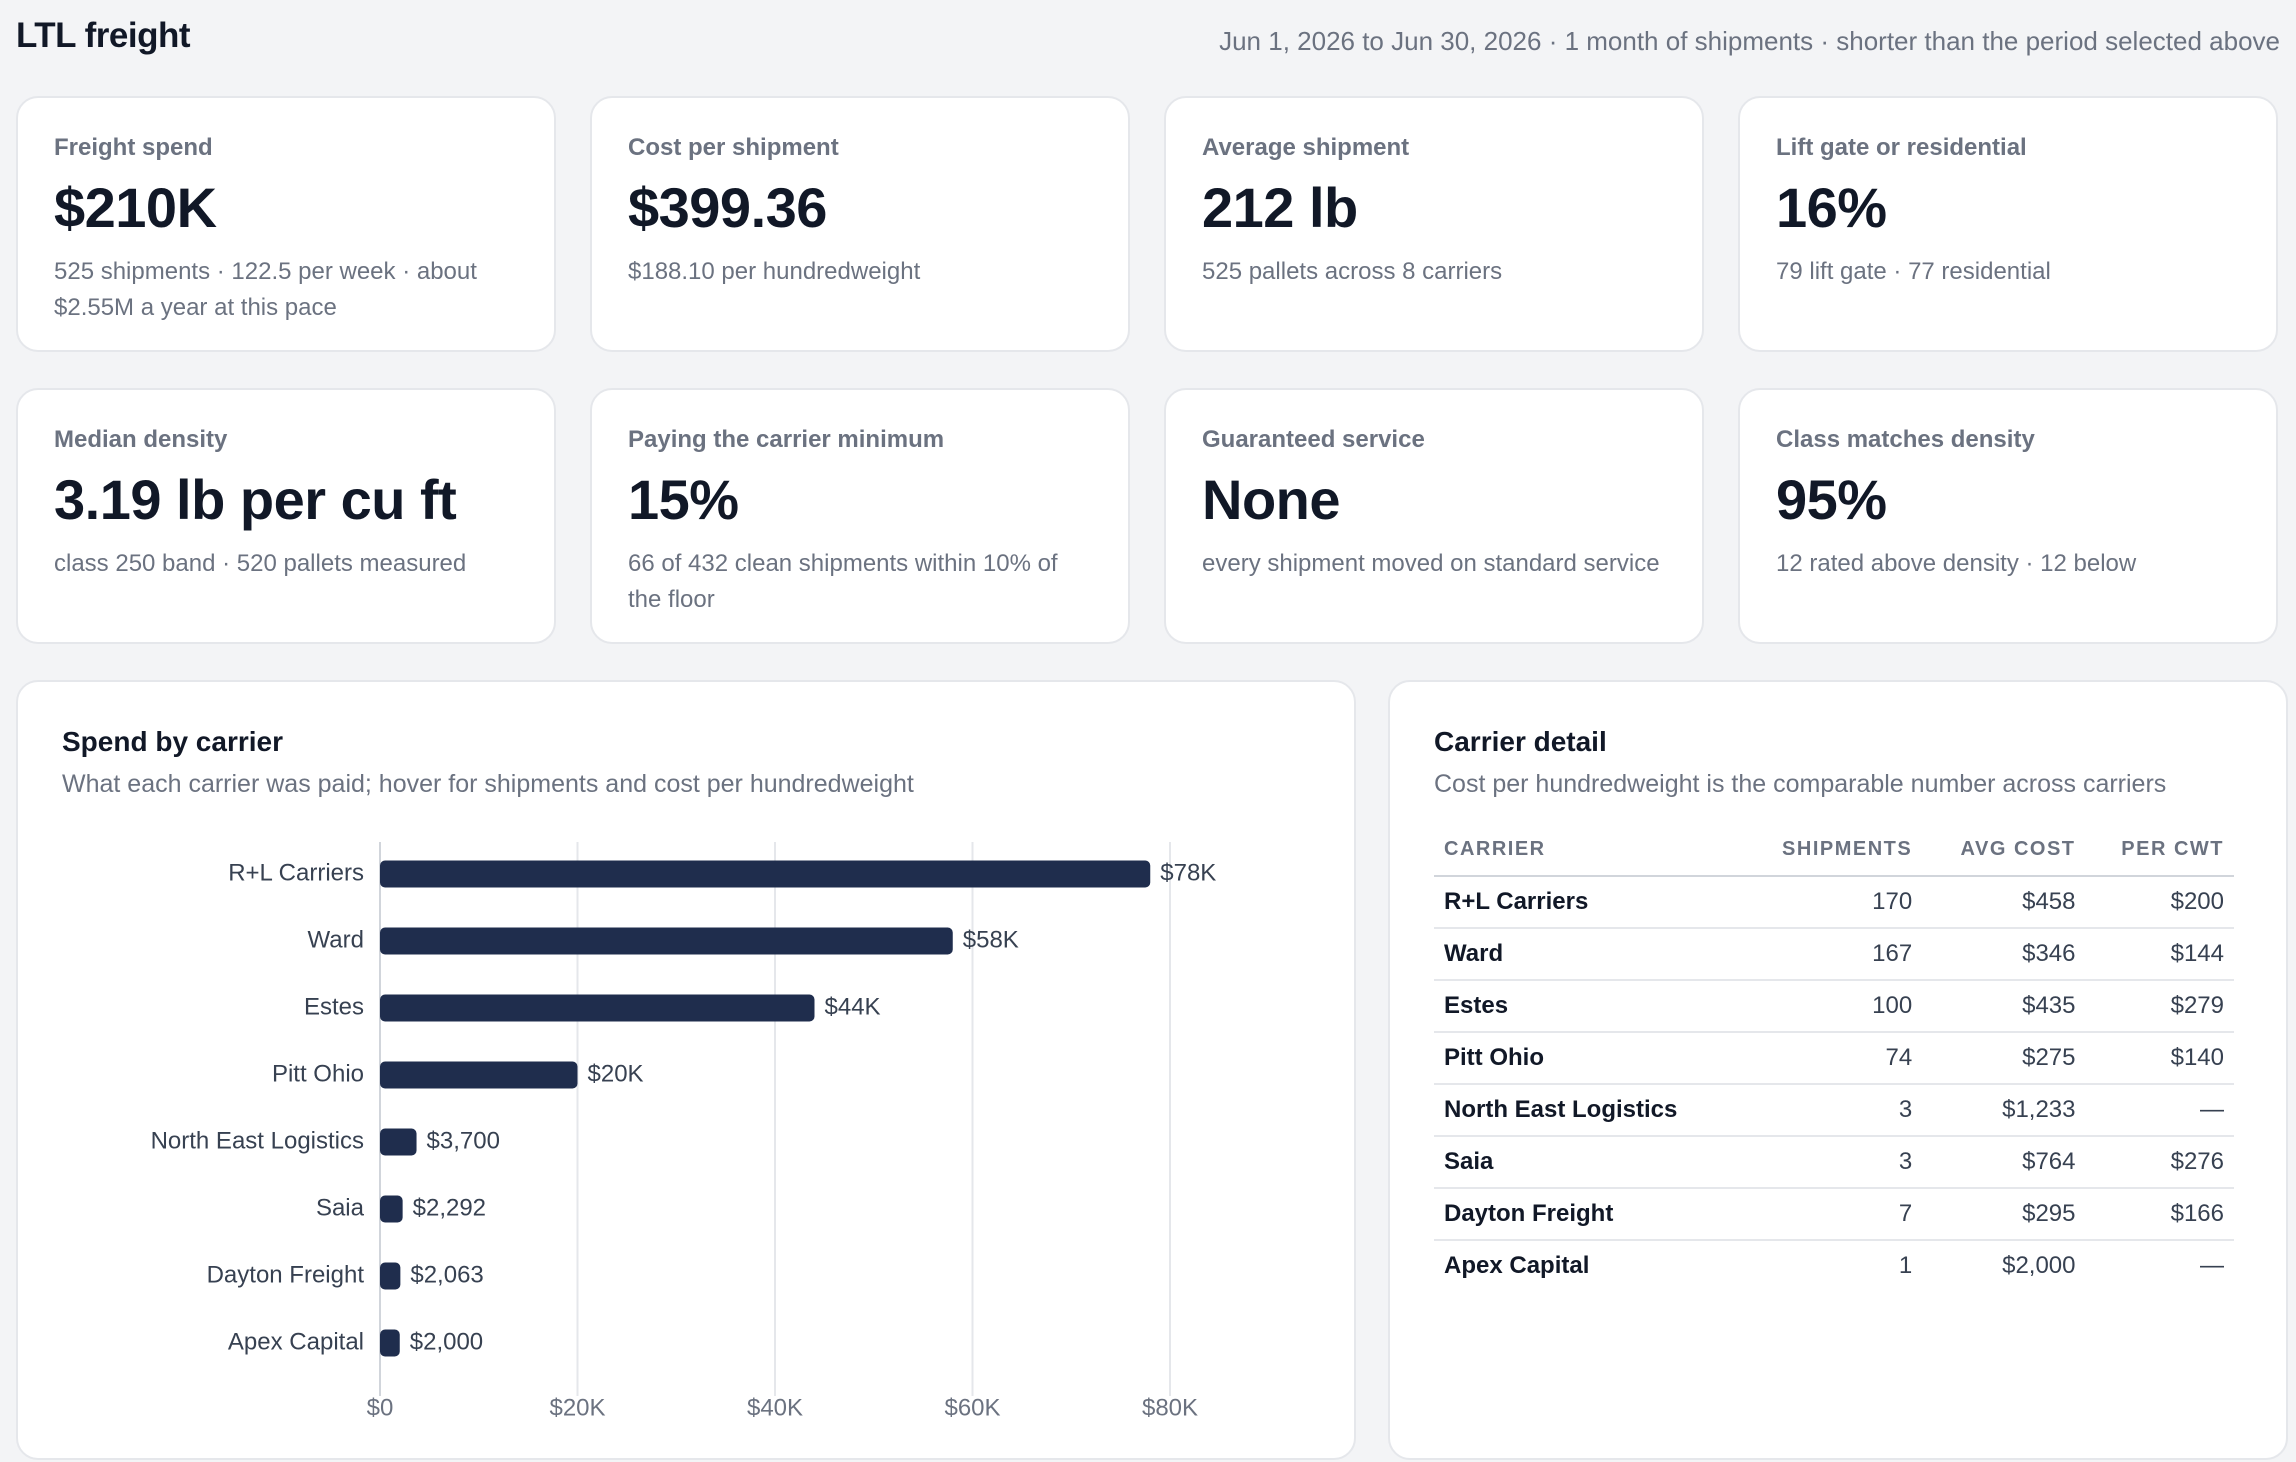 Image resolution: width=2296 pixels, height=1462 pixels. I want to click on category-label: Apex Capital, so click(296, 1341).